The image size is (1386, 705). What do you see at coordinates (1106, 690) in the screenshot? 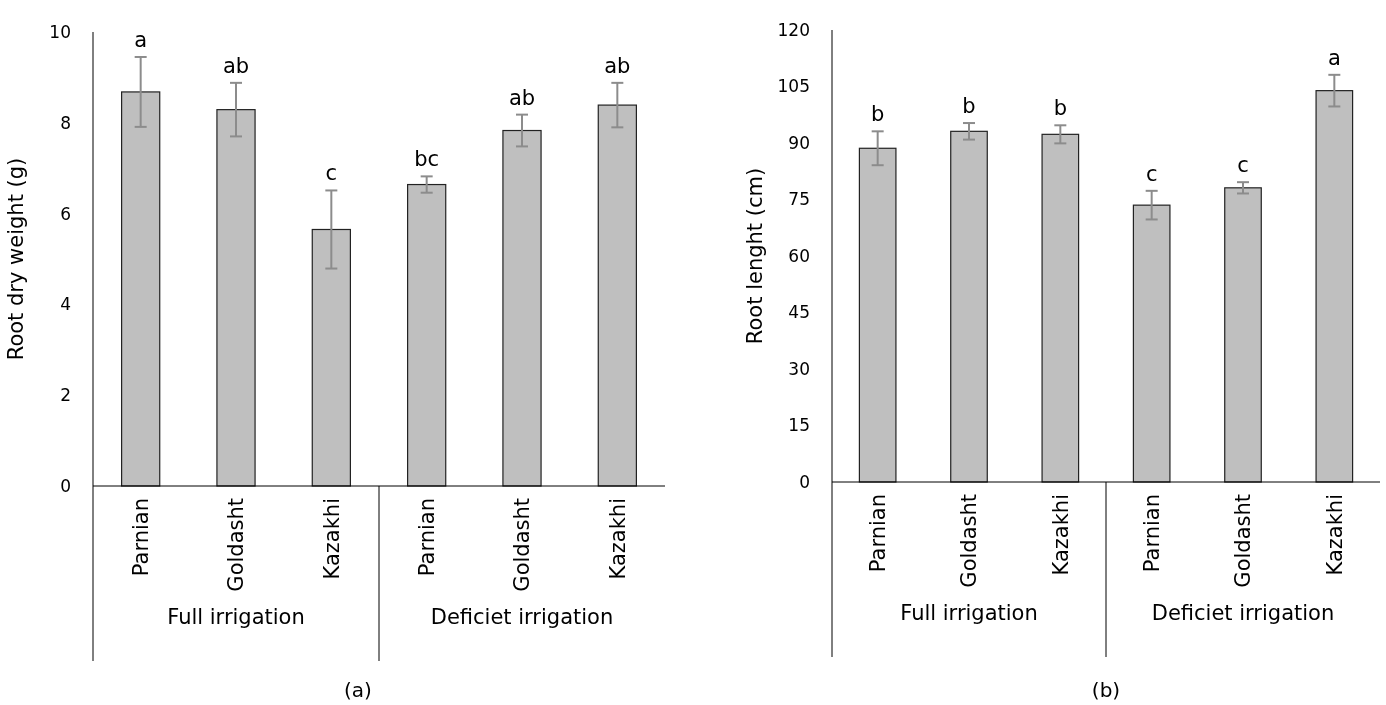
I see `text: (b)` at bounding box center [1106, 690].